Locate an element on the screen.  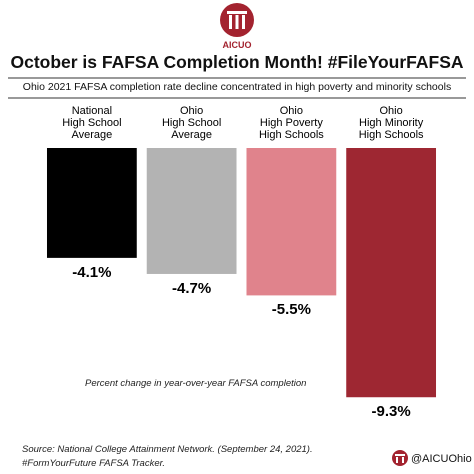
value-label: -4.7% is located at coordinates (192, 288).